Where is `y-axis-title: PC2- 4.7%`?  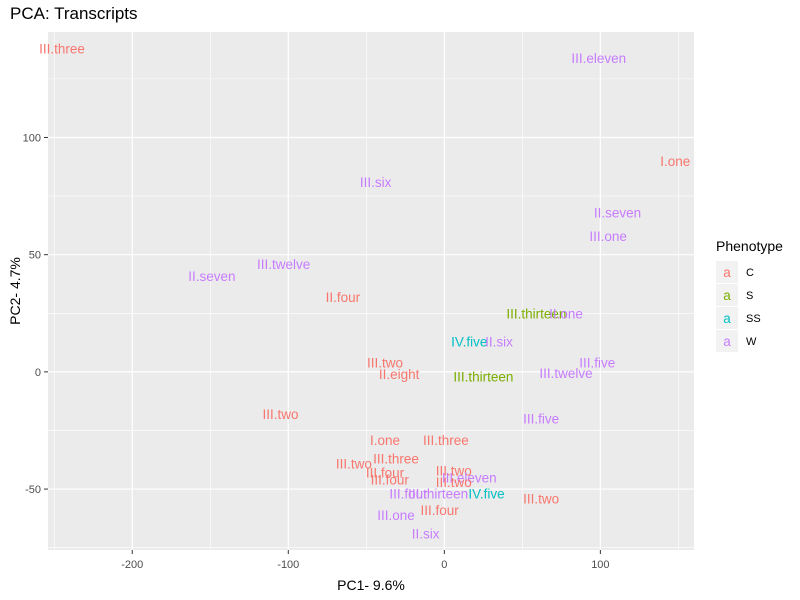 y-axis-title: PC2- 4.7% is located at coordinates (15, 291).